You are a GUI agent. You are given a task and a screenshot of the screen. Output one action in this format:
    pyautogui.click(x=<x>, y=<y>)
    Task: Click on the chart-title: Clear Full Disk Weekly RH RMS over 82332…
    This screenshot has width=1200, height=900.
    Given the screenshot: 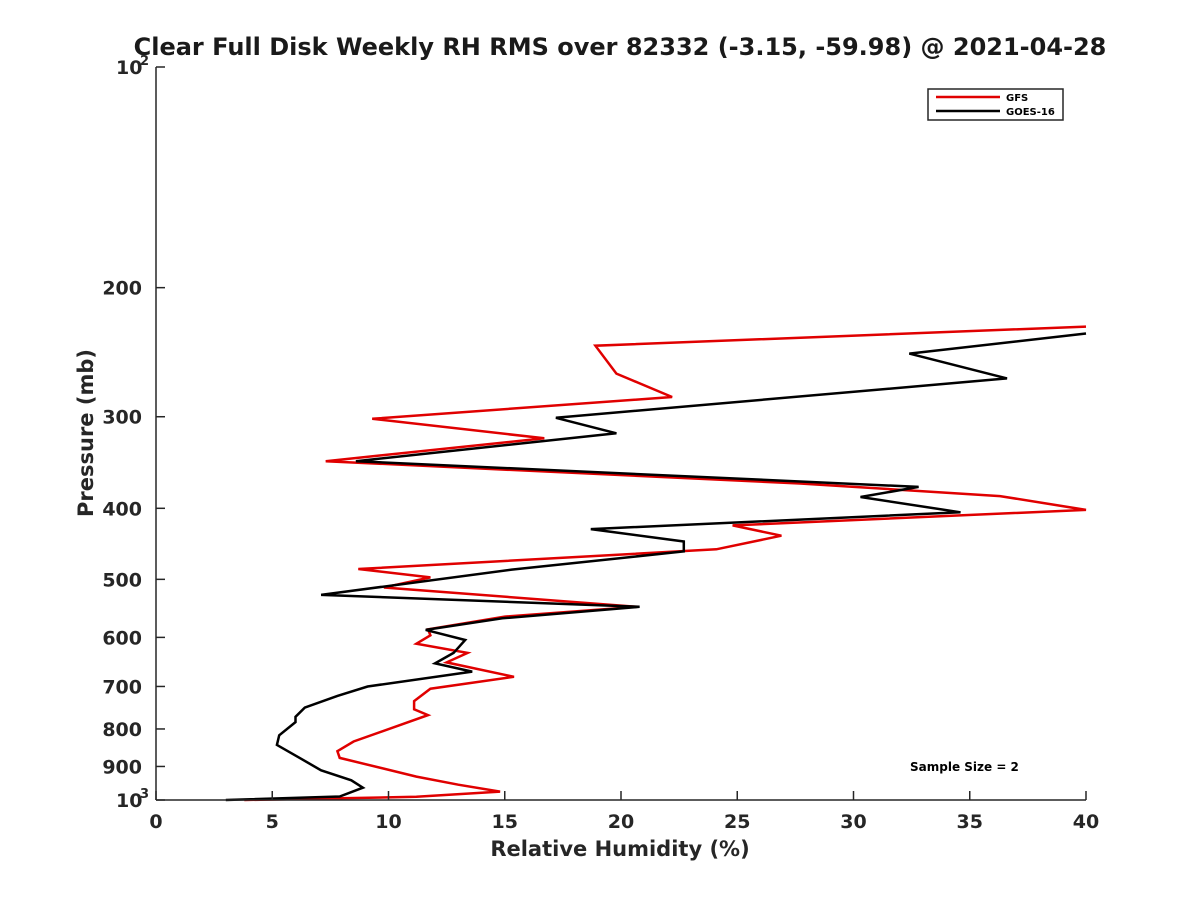 What is the action you would take?
    pyautogui.click(x=620, y=47)
    